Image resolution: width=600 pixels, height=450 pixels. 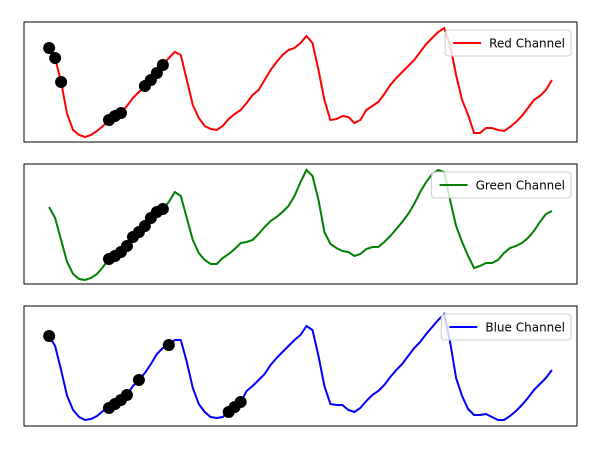 I want to click on legend-label: Green Channel, so click(x=520, y=186).